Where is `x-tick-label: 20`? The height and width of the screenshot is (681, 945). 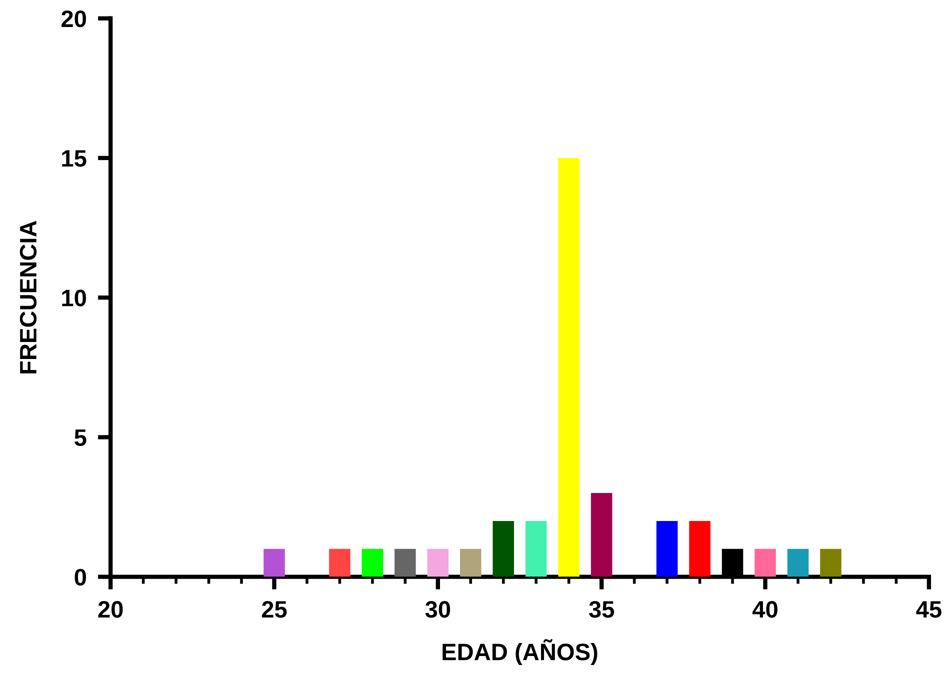
x-tick-label: 20 is located at coordinates (110, 609).